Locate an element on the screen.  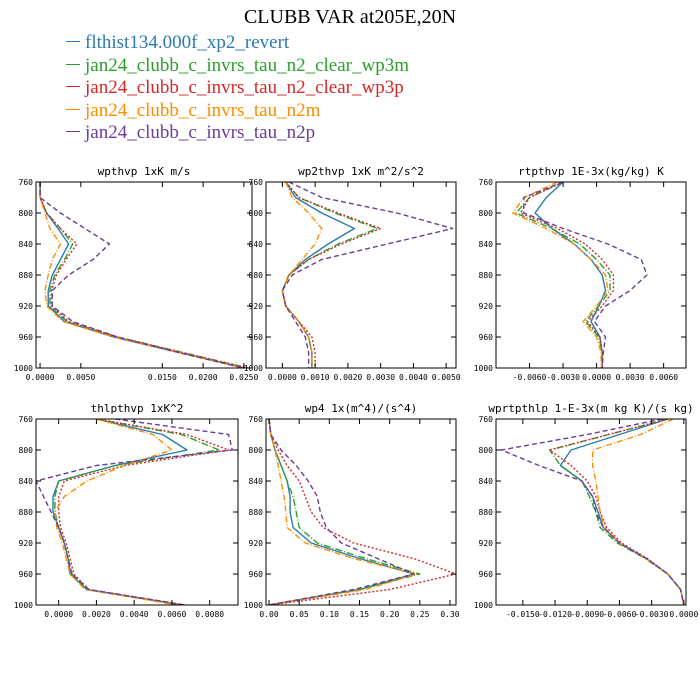
legend-label: jan24_clubb_c_invrs_tau_n2_clear_wp3p is located at coordinates (244, 87).